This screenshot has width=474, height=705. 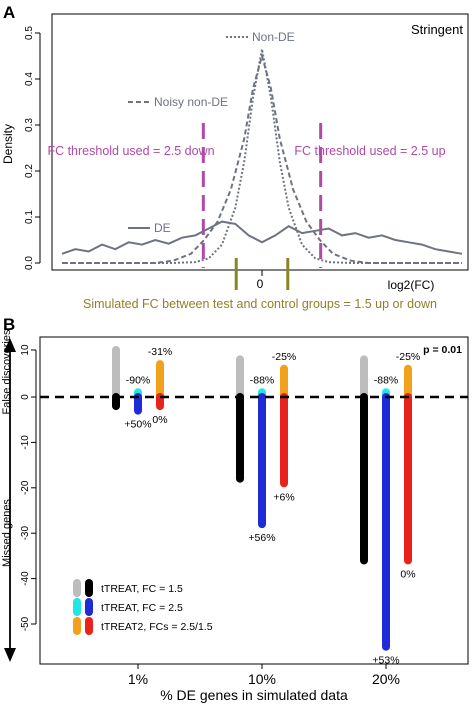 I want to click on panel-letter-b: B, so click(x=9, y=324).